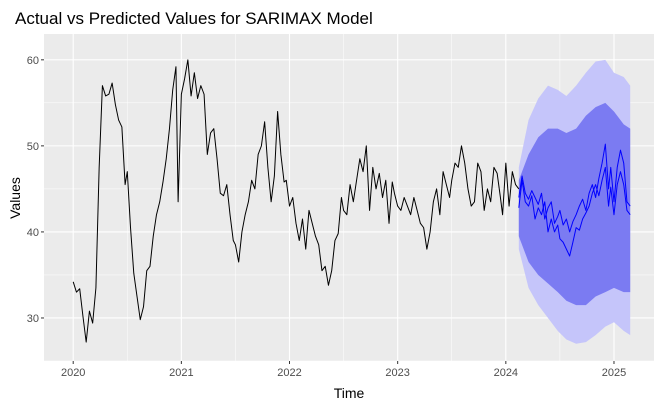  Describe the element at coordinates (349, 393) in the screenshot. I see `x-axis-title: Time` at that location.